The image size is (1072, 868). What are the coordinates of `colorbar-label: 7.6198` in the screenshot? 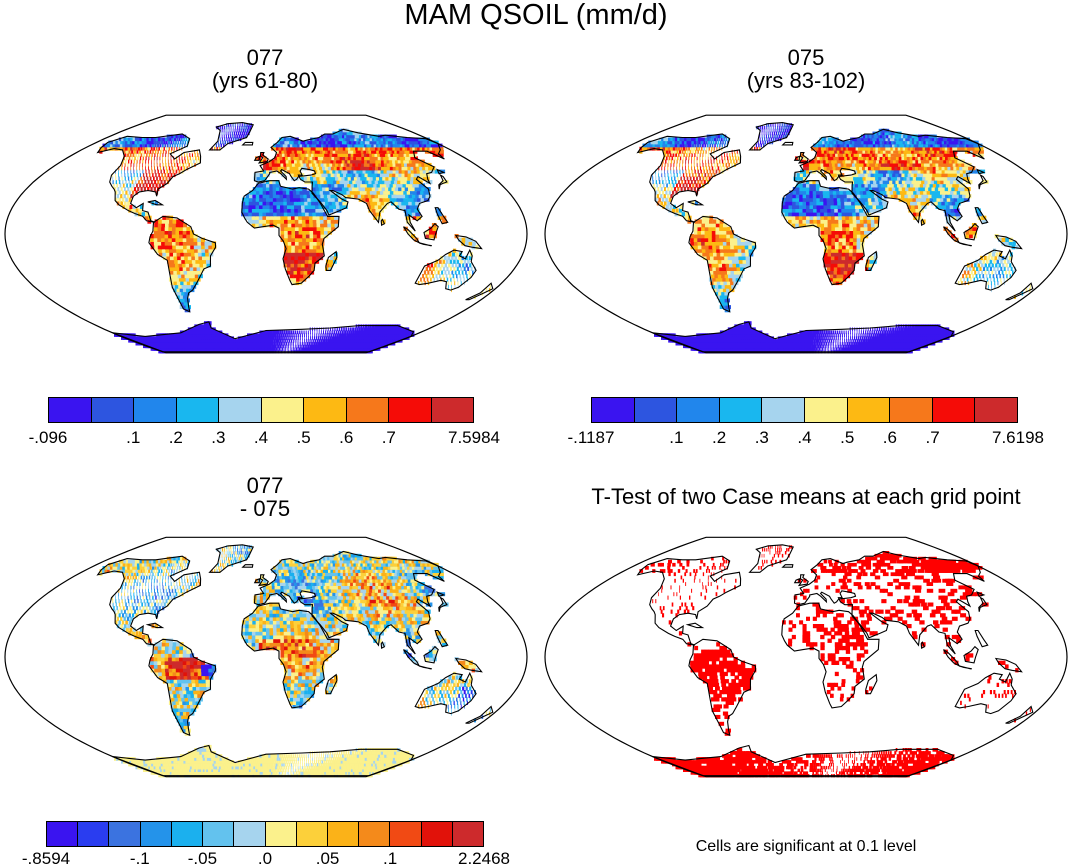 It's located at (1018, 437).